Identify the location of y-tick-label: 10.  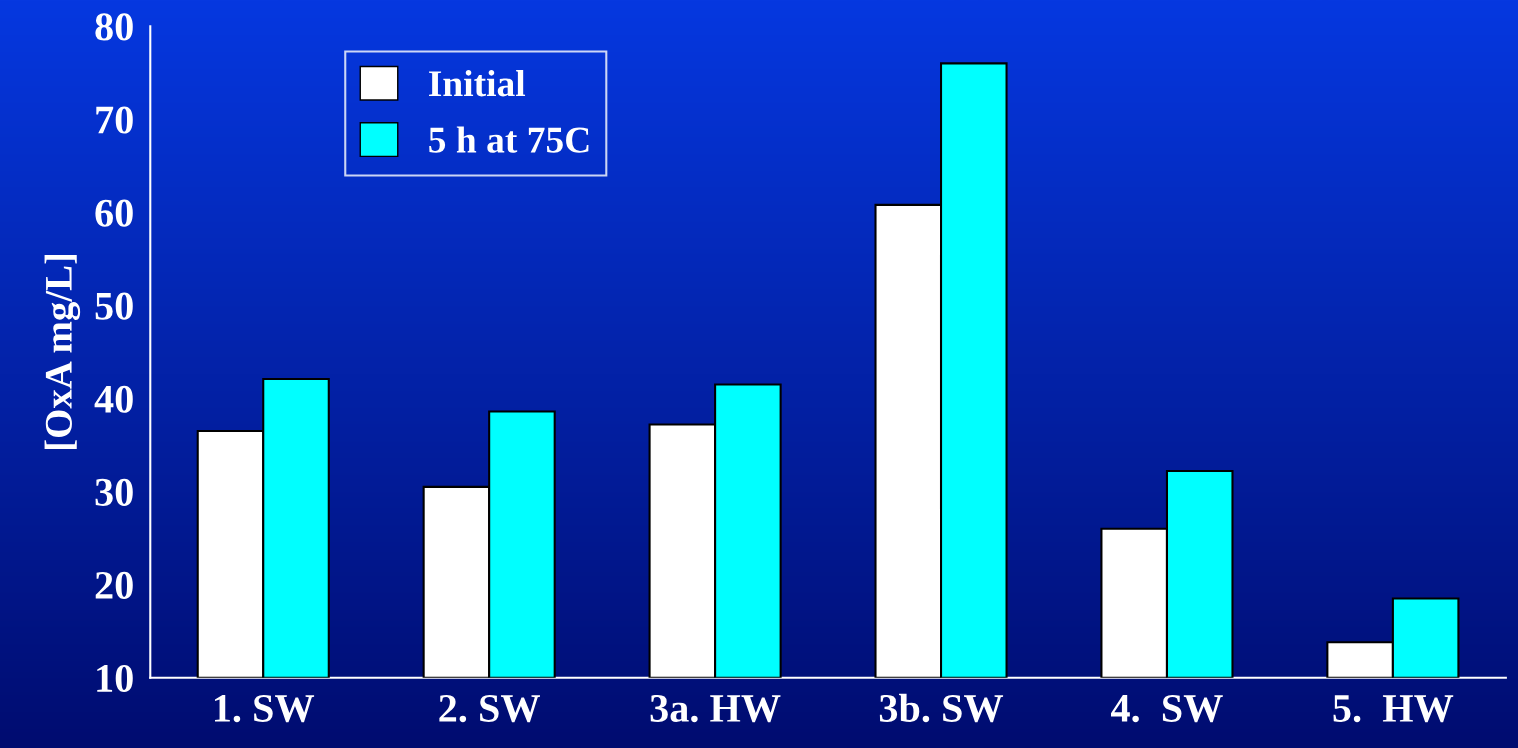
(115, 678).